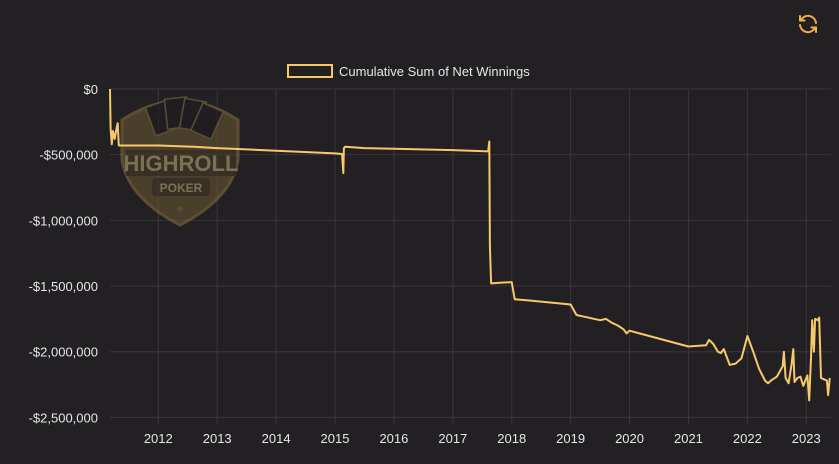 The image size is (839, 464). What do you see at coordinates (63, 220) in the screenshot?
I see `y-tick-label: -$1,000,000` at bounding box center [63, 220].